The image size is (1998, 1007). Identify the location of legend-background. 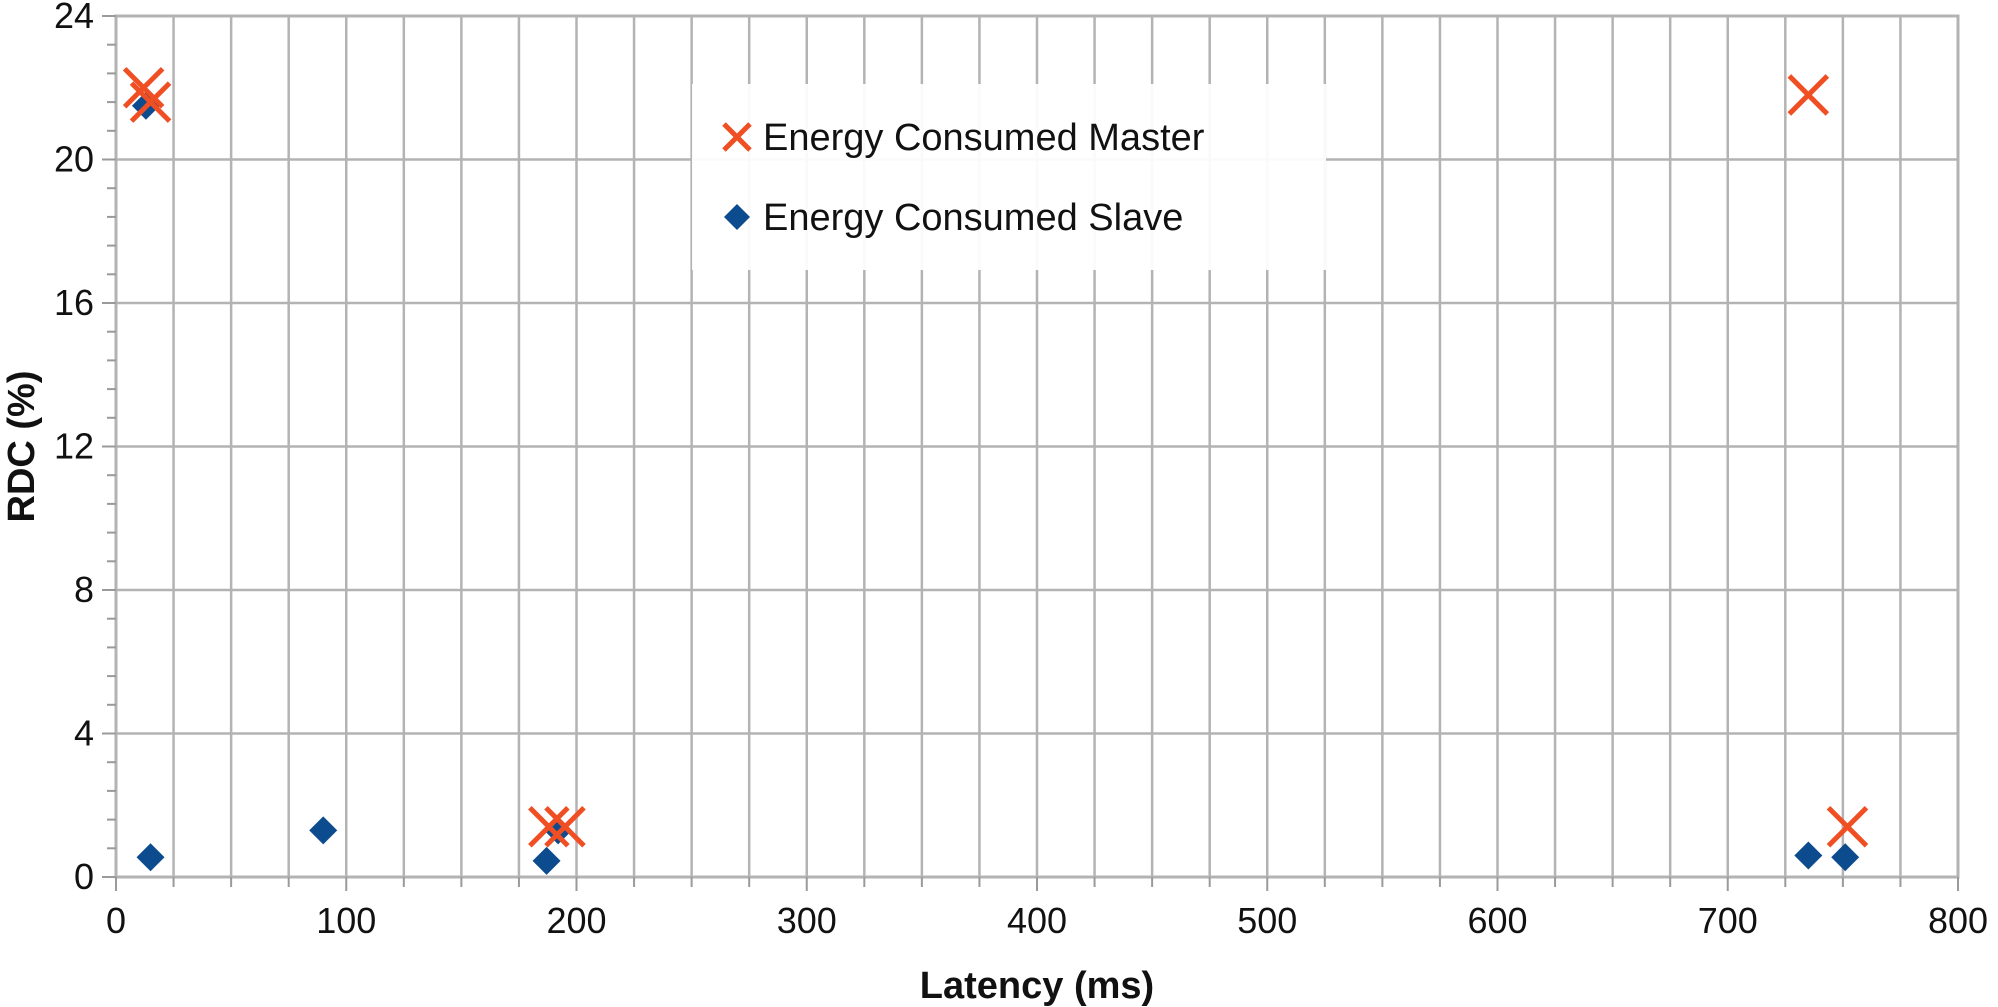
(1009, 177).